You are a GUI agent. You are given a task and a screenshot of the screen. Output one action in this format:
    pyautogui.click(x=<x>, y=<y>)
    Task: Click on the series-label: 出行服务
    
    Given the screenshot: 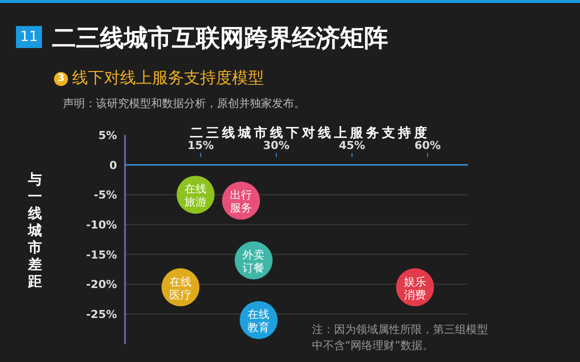 What is the action you would take?
    pyautogui.click(x=241, y=201)
    